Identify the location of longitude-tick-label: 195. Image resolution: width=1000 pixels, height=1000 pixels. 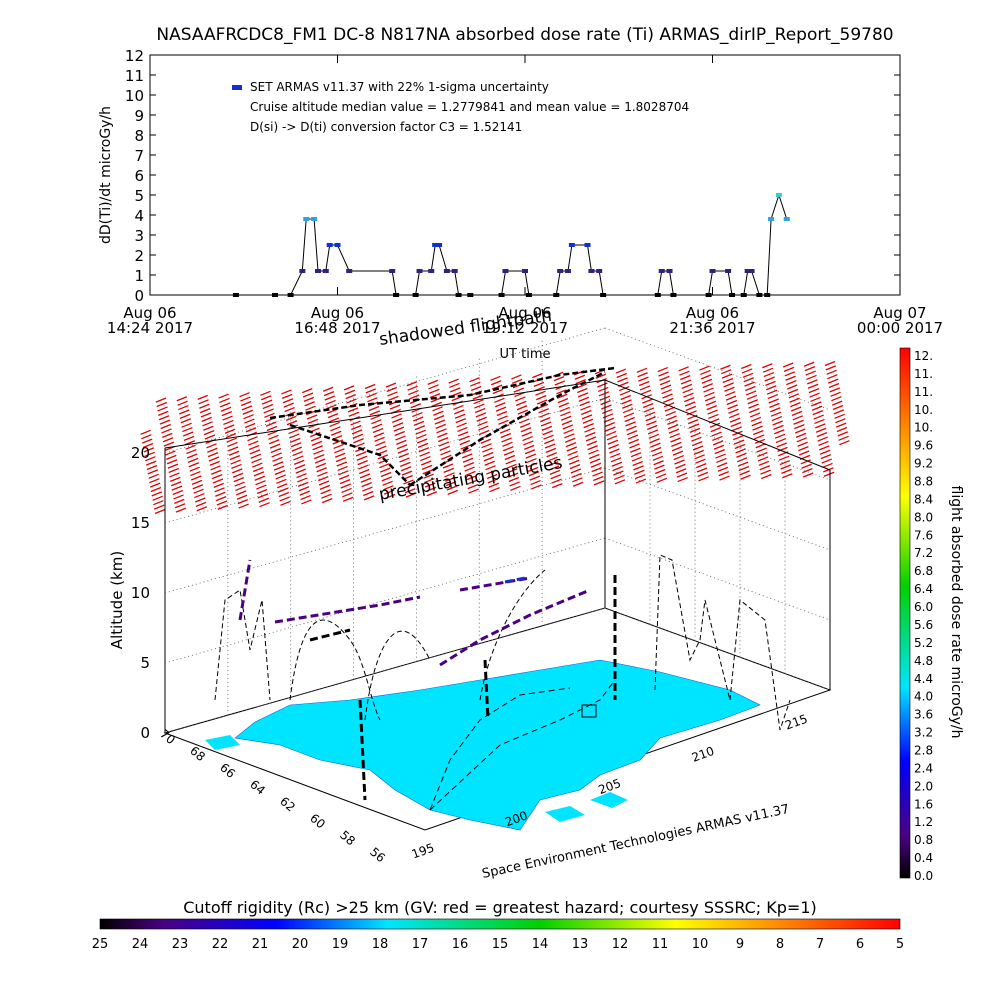
(423, 851).